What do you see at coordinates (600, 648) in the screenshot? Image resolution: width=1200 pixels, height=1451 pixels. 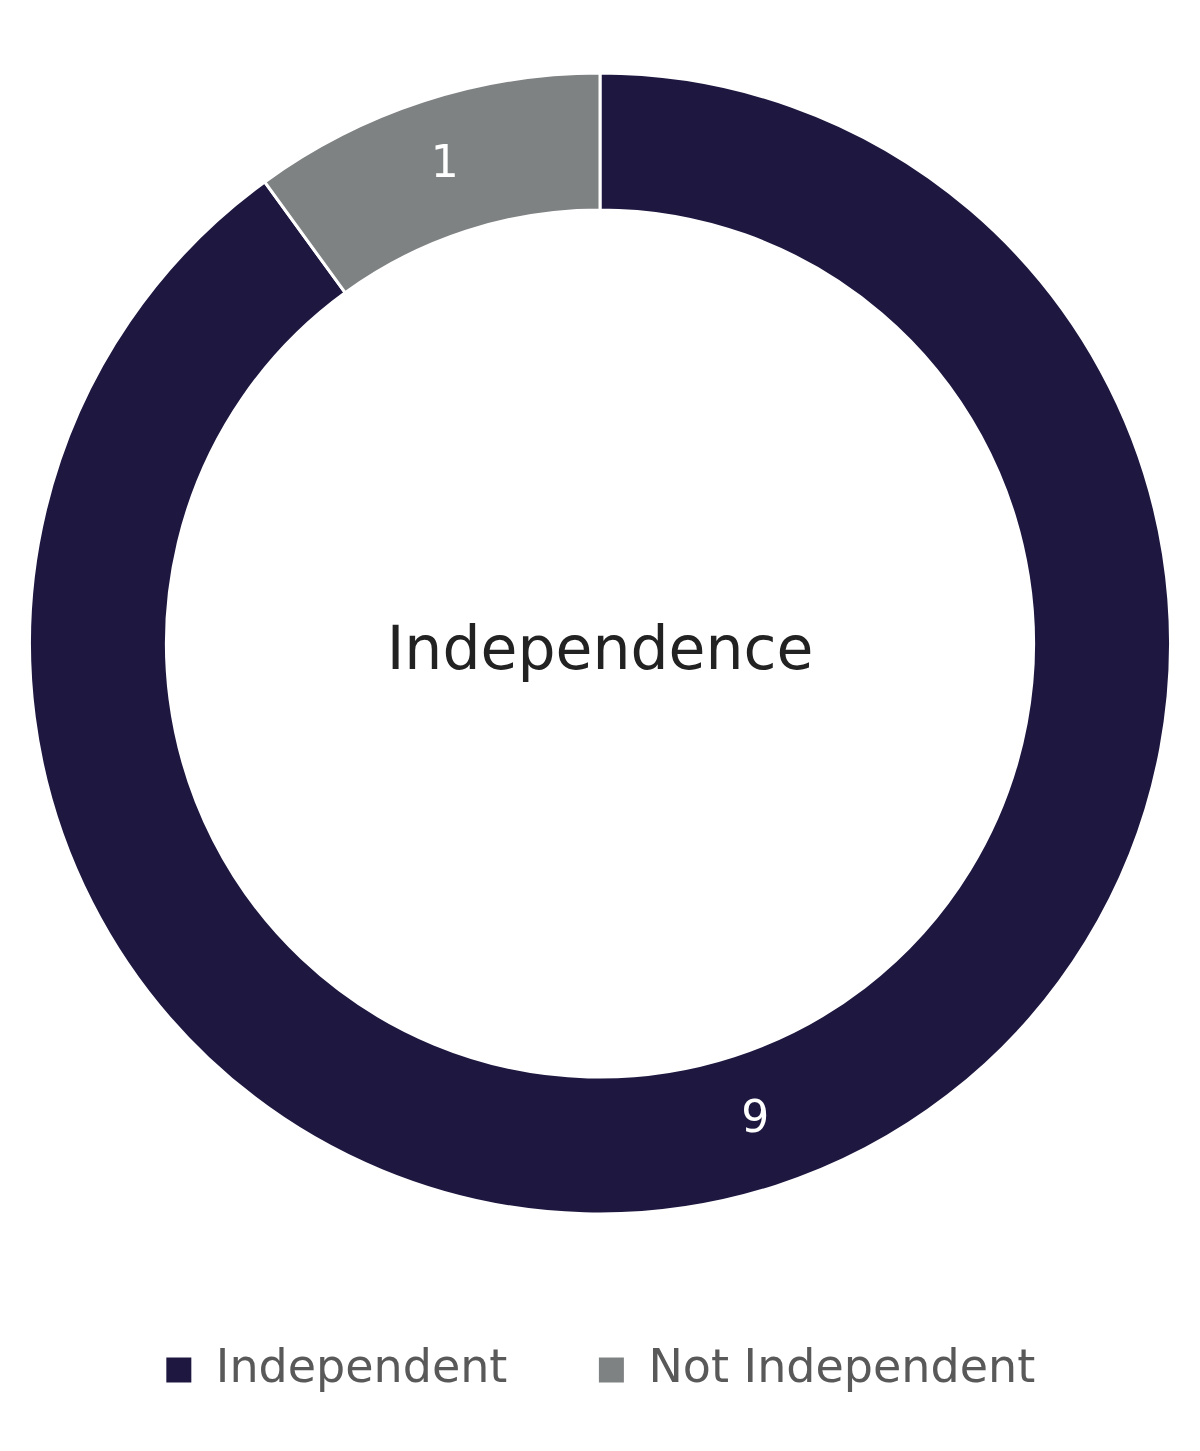 I see `text: Independence` at bounding box center [600, 648].